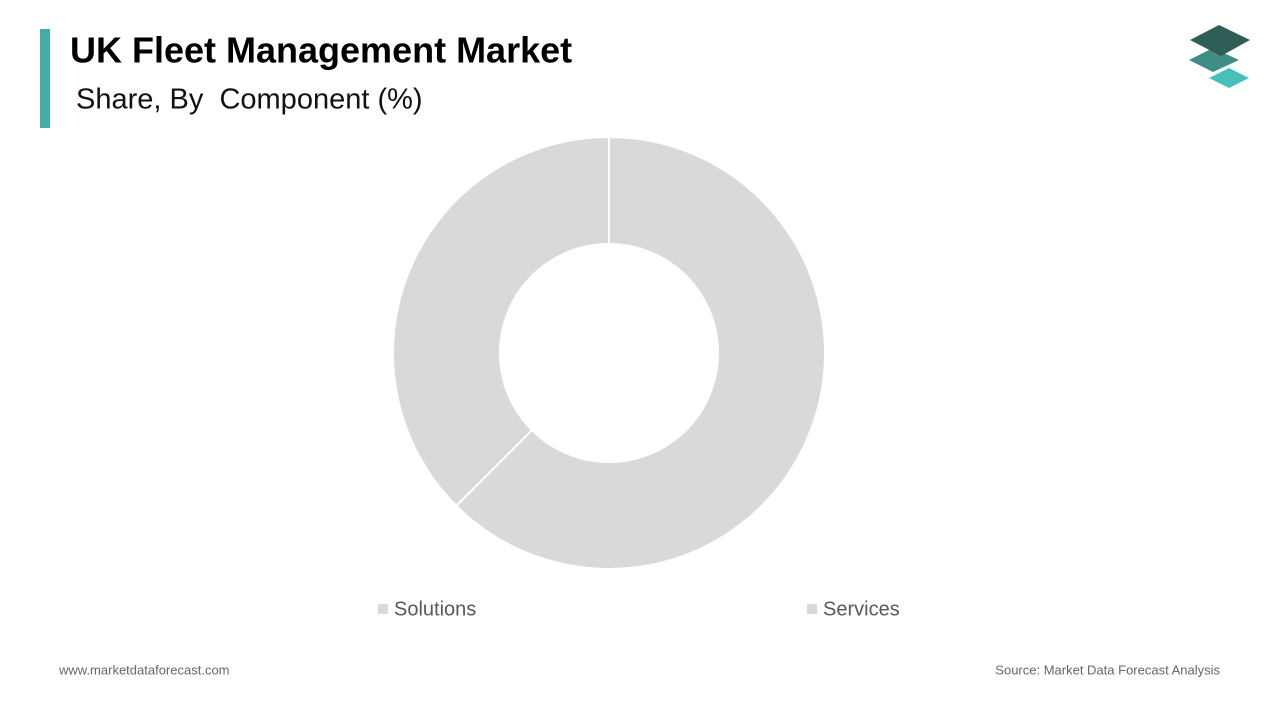  I want to click on legend-label: Solutions, so click(435, 609).